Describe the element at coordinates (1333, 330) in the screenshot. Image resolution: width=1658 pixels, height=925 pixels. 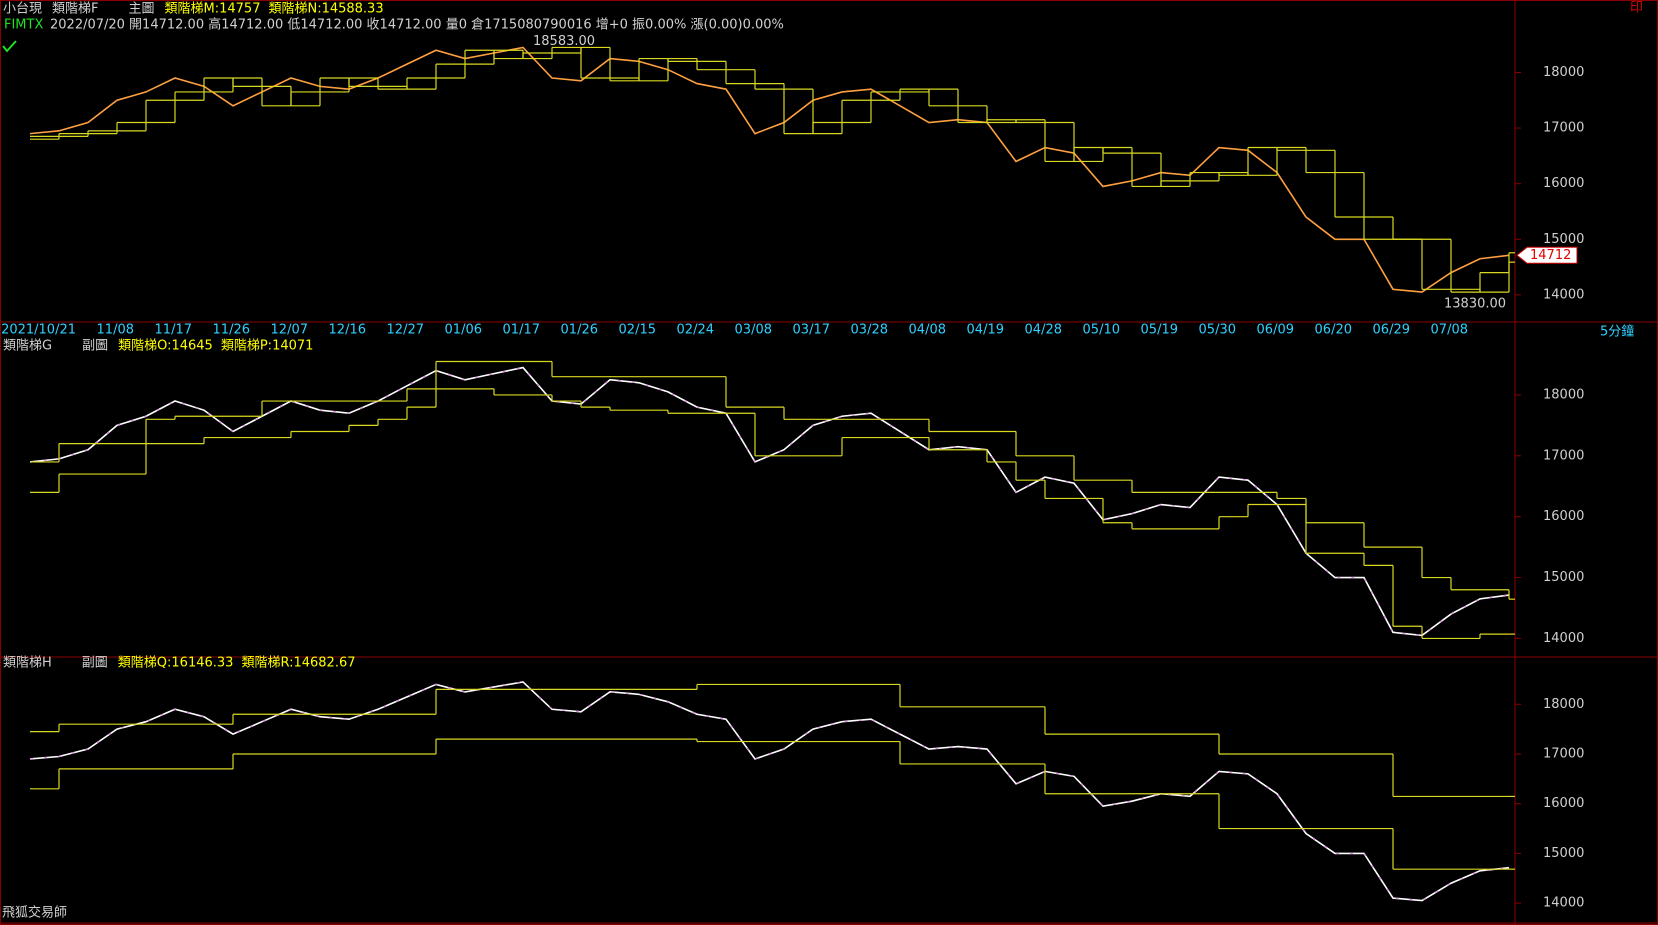
I see `x-tick-label: 06/20` at that location.